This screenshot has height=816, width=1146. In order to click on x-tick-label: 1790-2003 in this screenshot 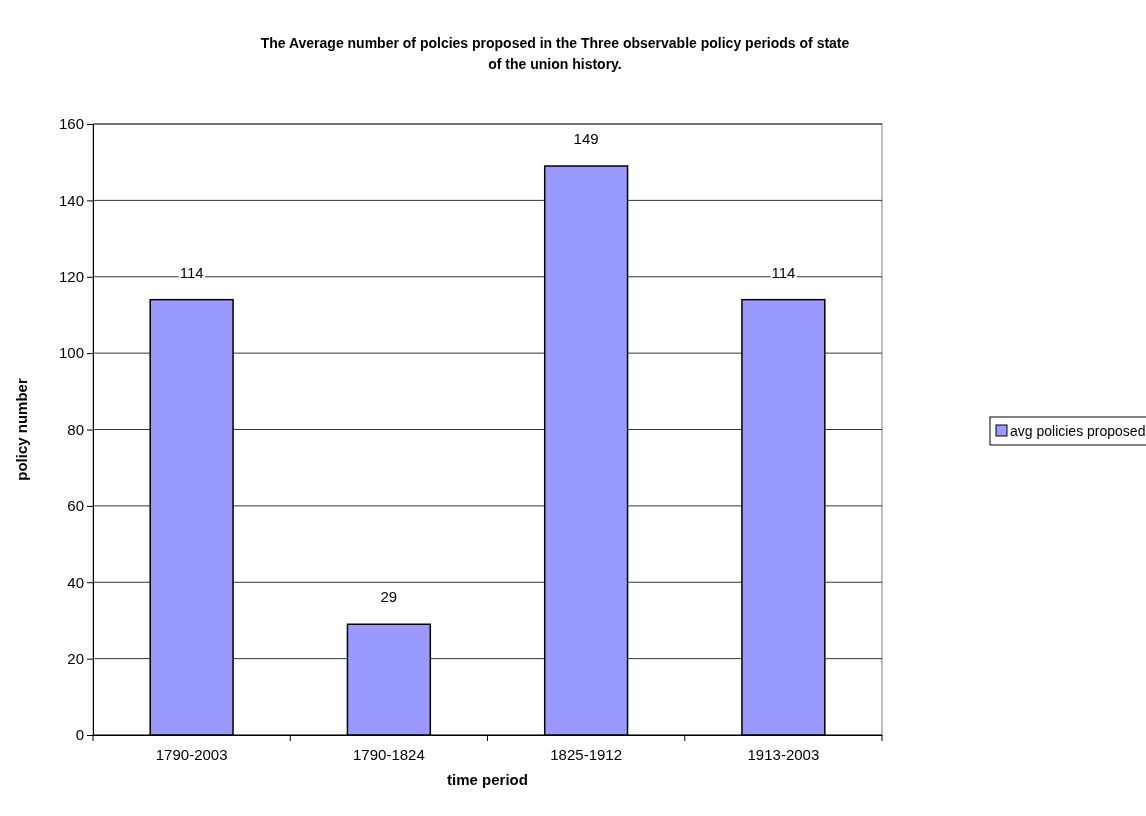, I will do `click(191, 754)`.